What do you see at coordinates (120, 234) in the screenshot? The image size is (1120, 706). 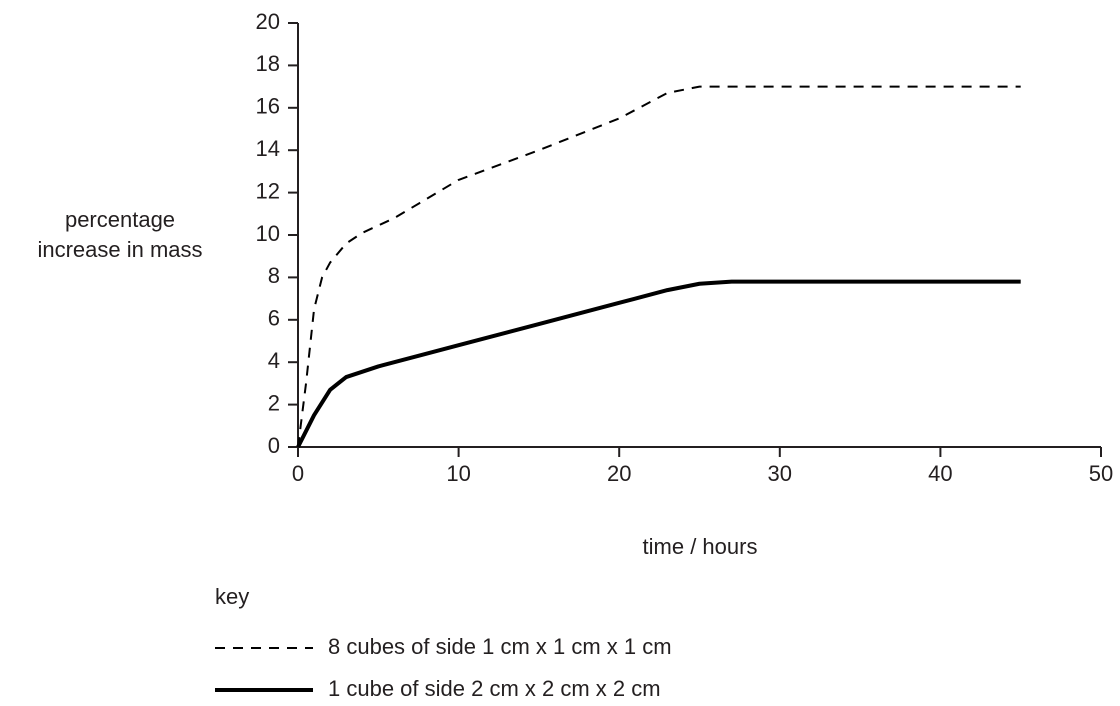 I see `y-axis-title: percentage increase in mass` at bounding box center [120, 234].